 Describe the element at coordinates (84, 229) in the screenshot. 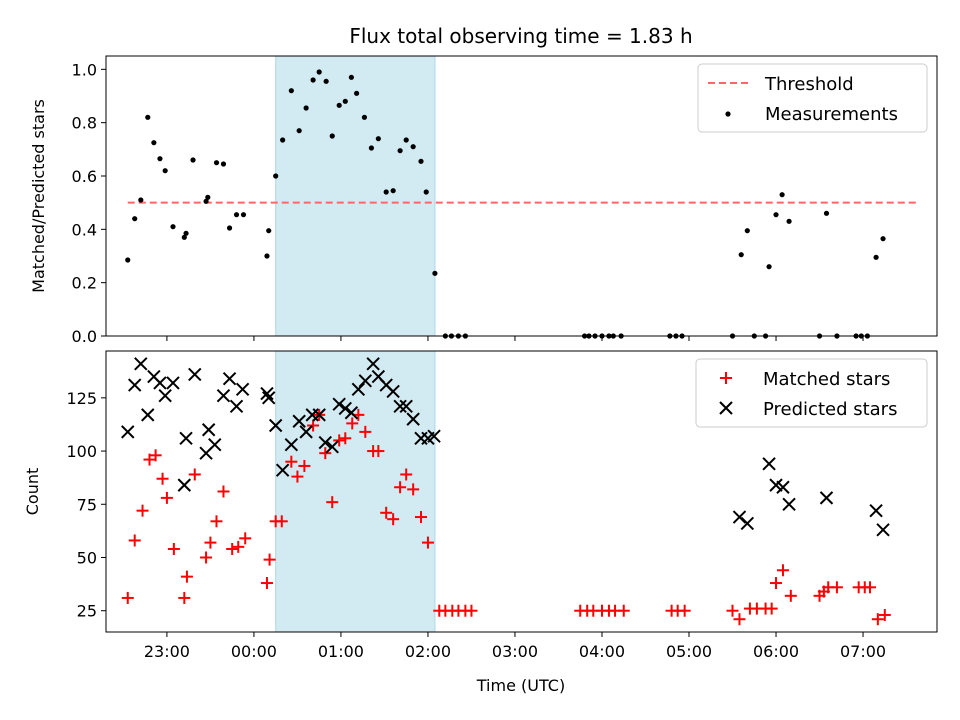

I see `y-tick-label: 0.4` at that location.